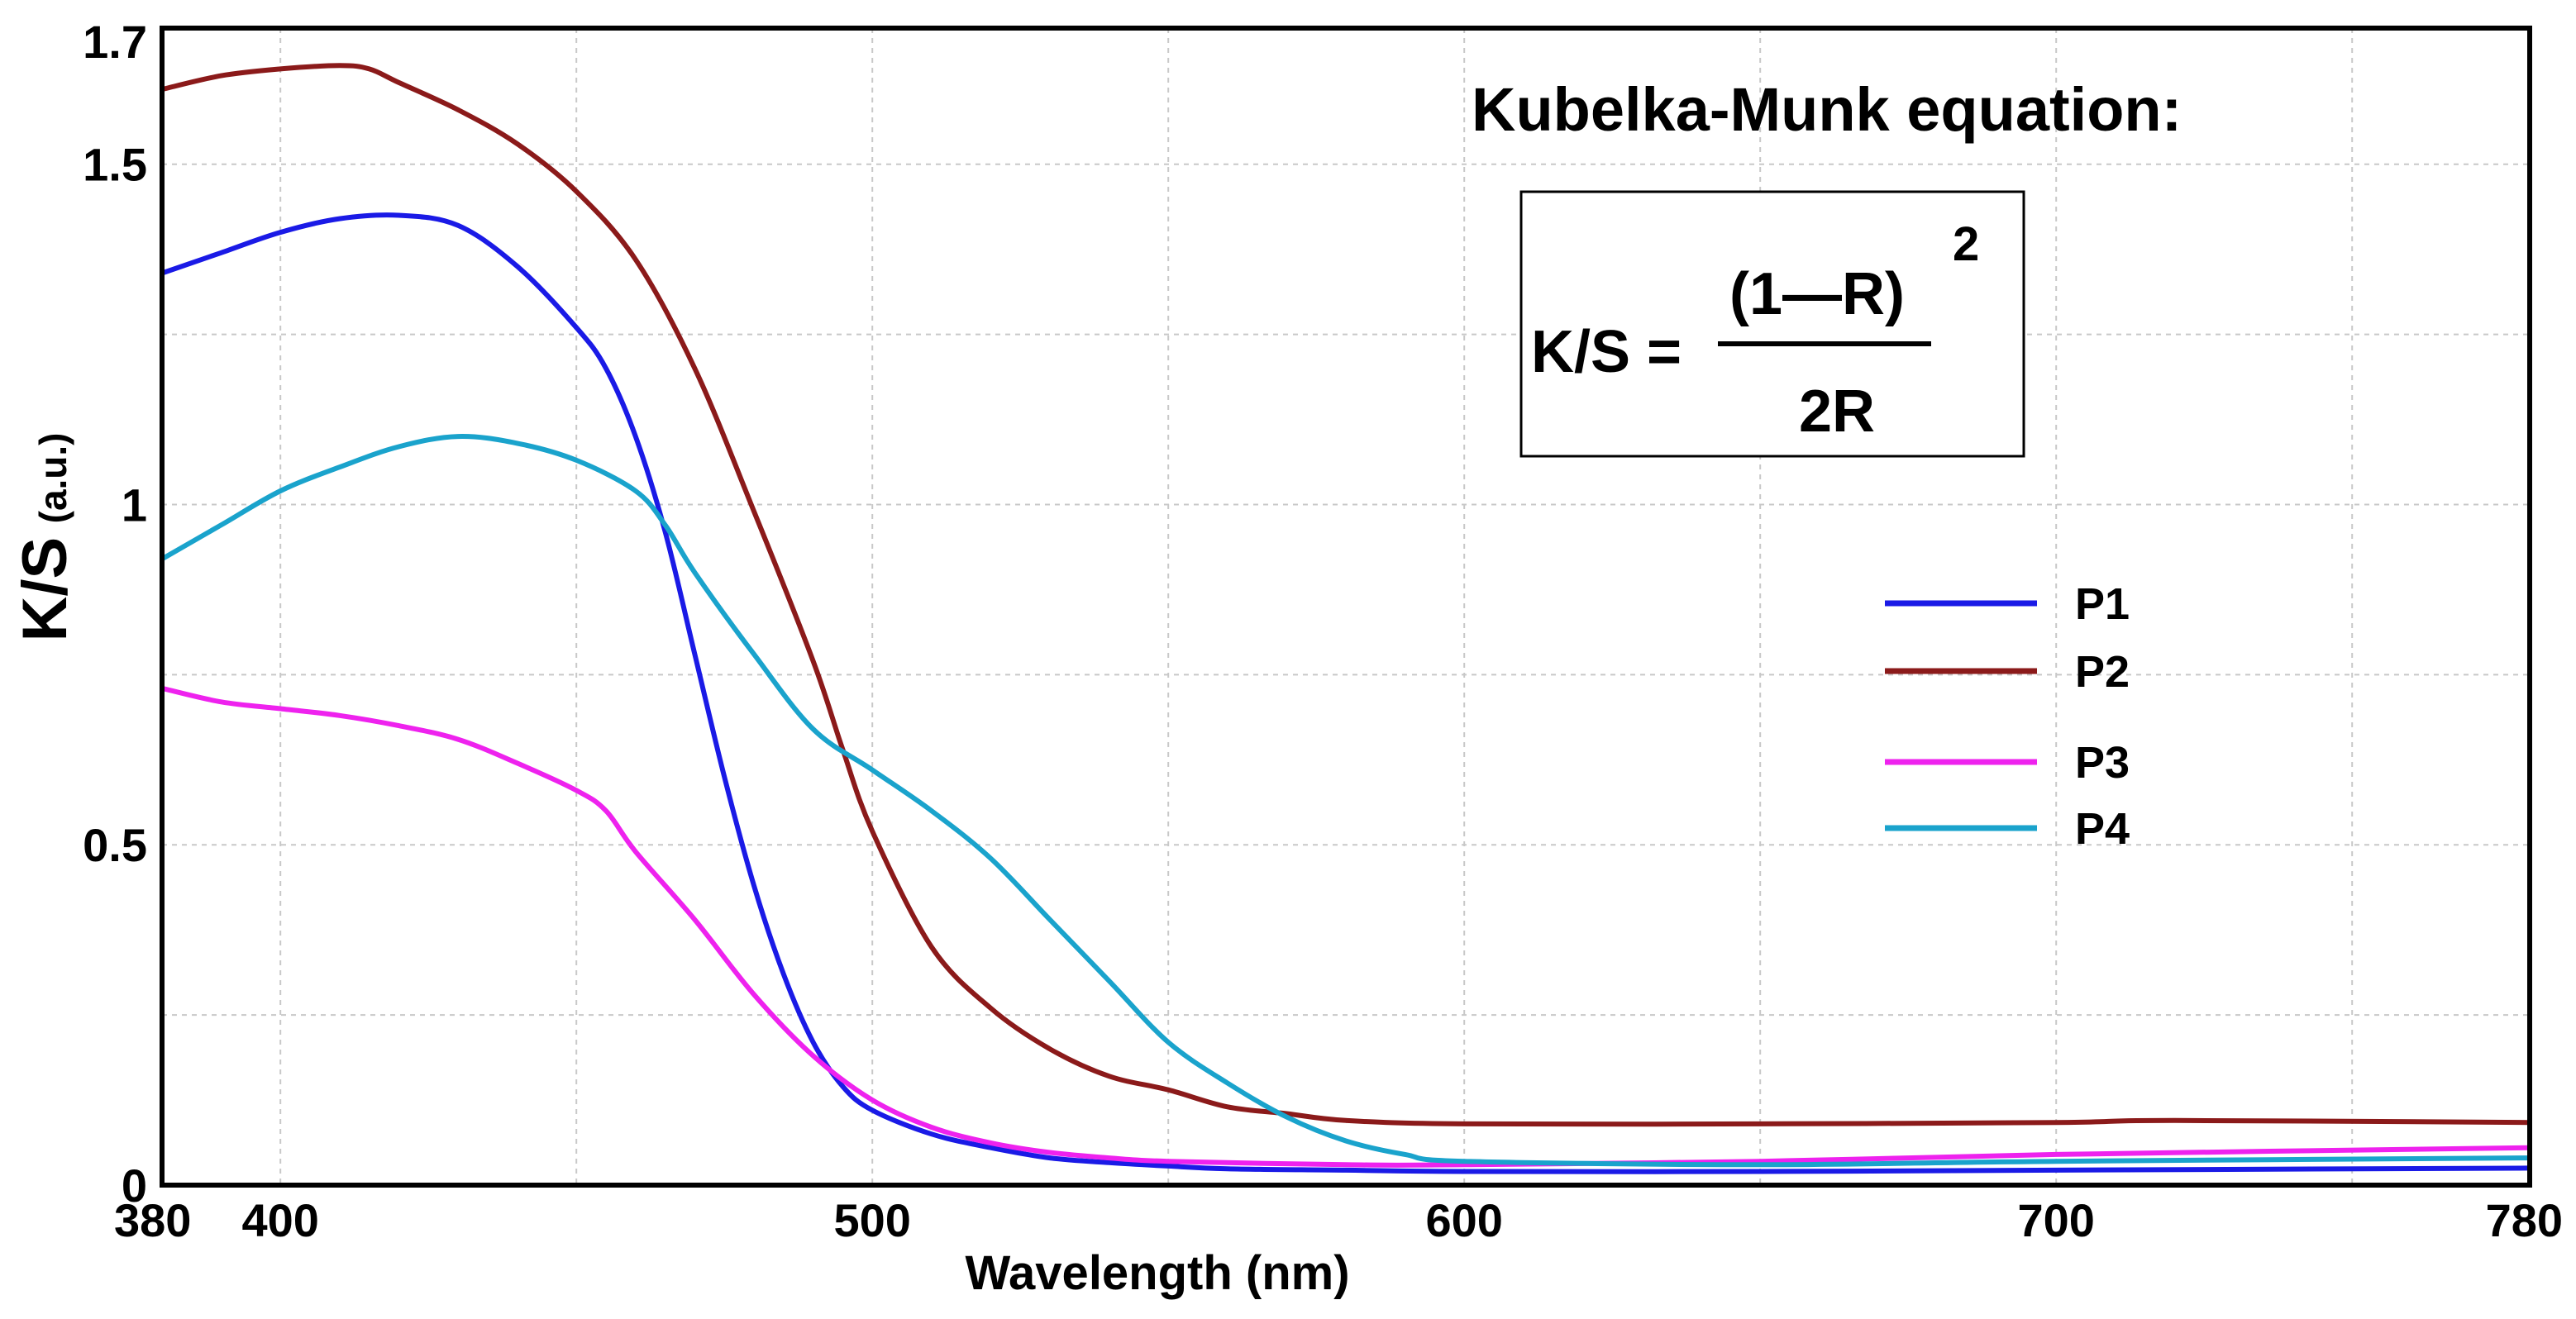 This screenshot has width=2576, height=1319. What do you see at coordinates (1966, 244) in the screenshot?
I see `equation-exponent: 2` at bounding box center [1966, 244].